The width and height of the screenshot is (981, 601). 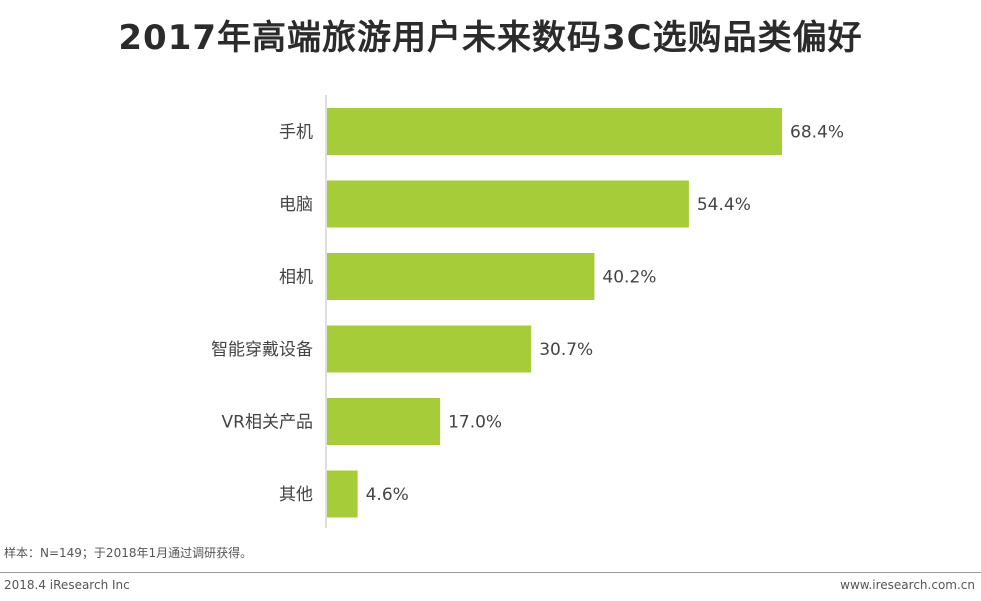 What do you see at coordinates (296, 278) in the screenshot?
I see `category-label-2: 相机` at bounding box center [296, 278].